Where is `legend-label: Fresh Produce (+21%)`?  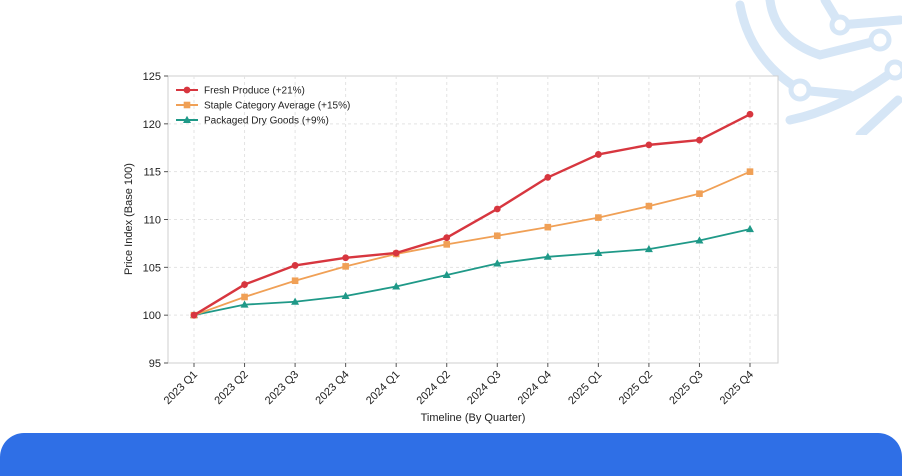 legend-label: Fresh Produce (+21%) is located at coordinates (254, 91).